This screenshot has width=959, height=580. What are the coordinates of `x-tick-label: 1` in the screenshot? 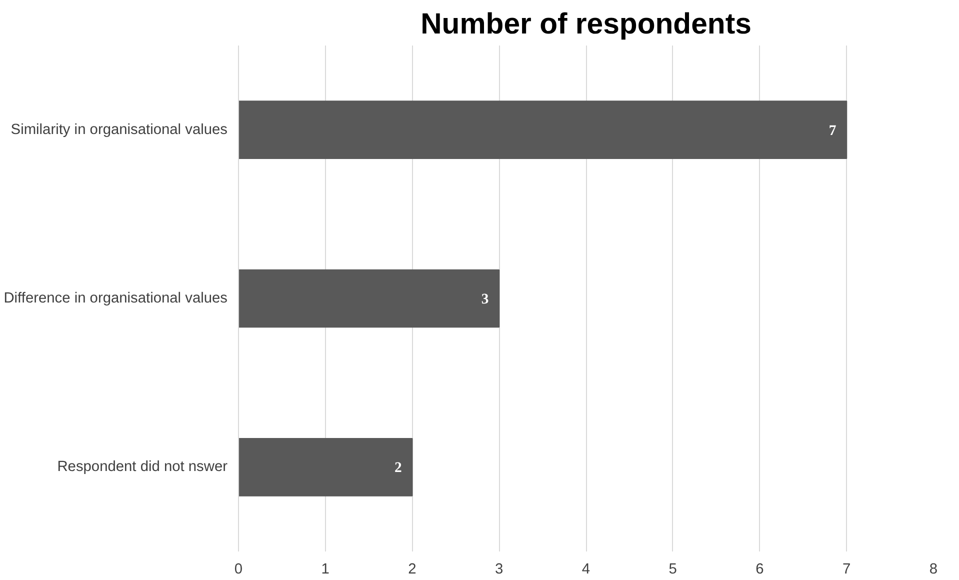 It's located at (325, 570).